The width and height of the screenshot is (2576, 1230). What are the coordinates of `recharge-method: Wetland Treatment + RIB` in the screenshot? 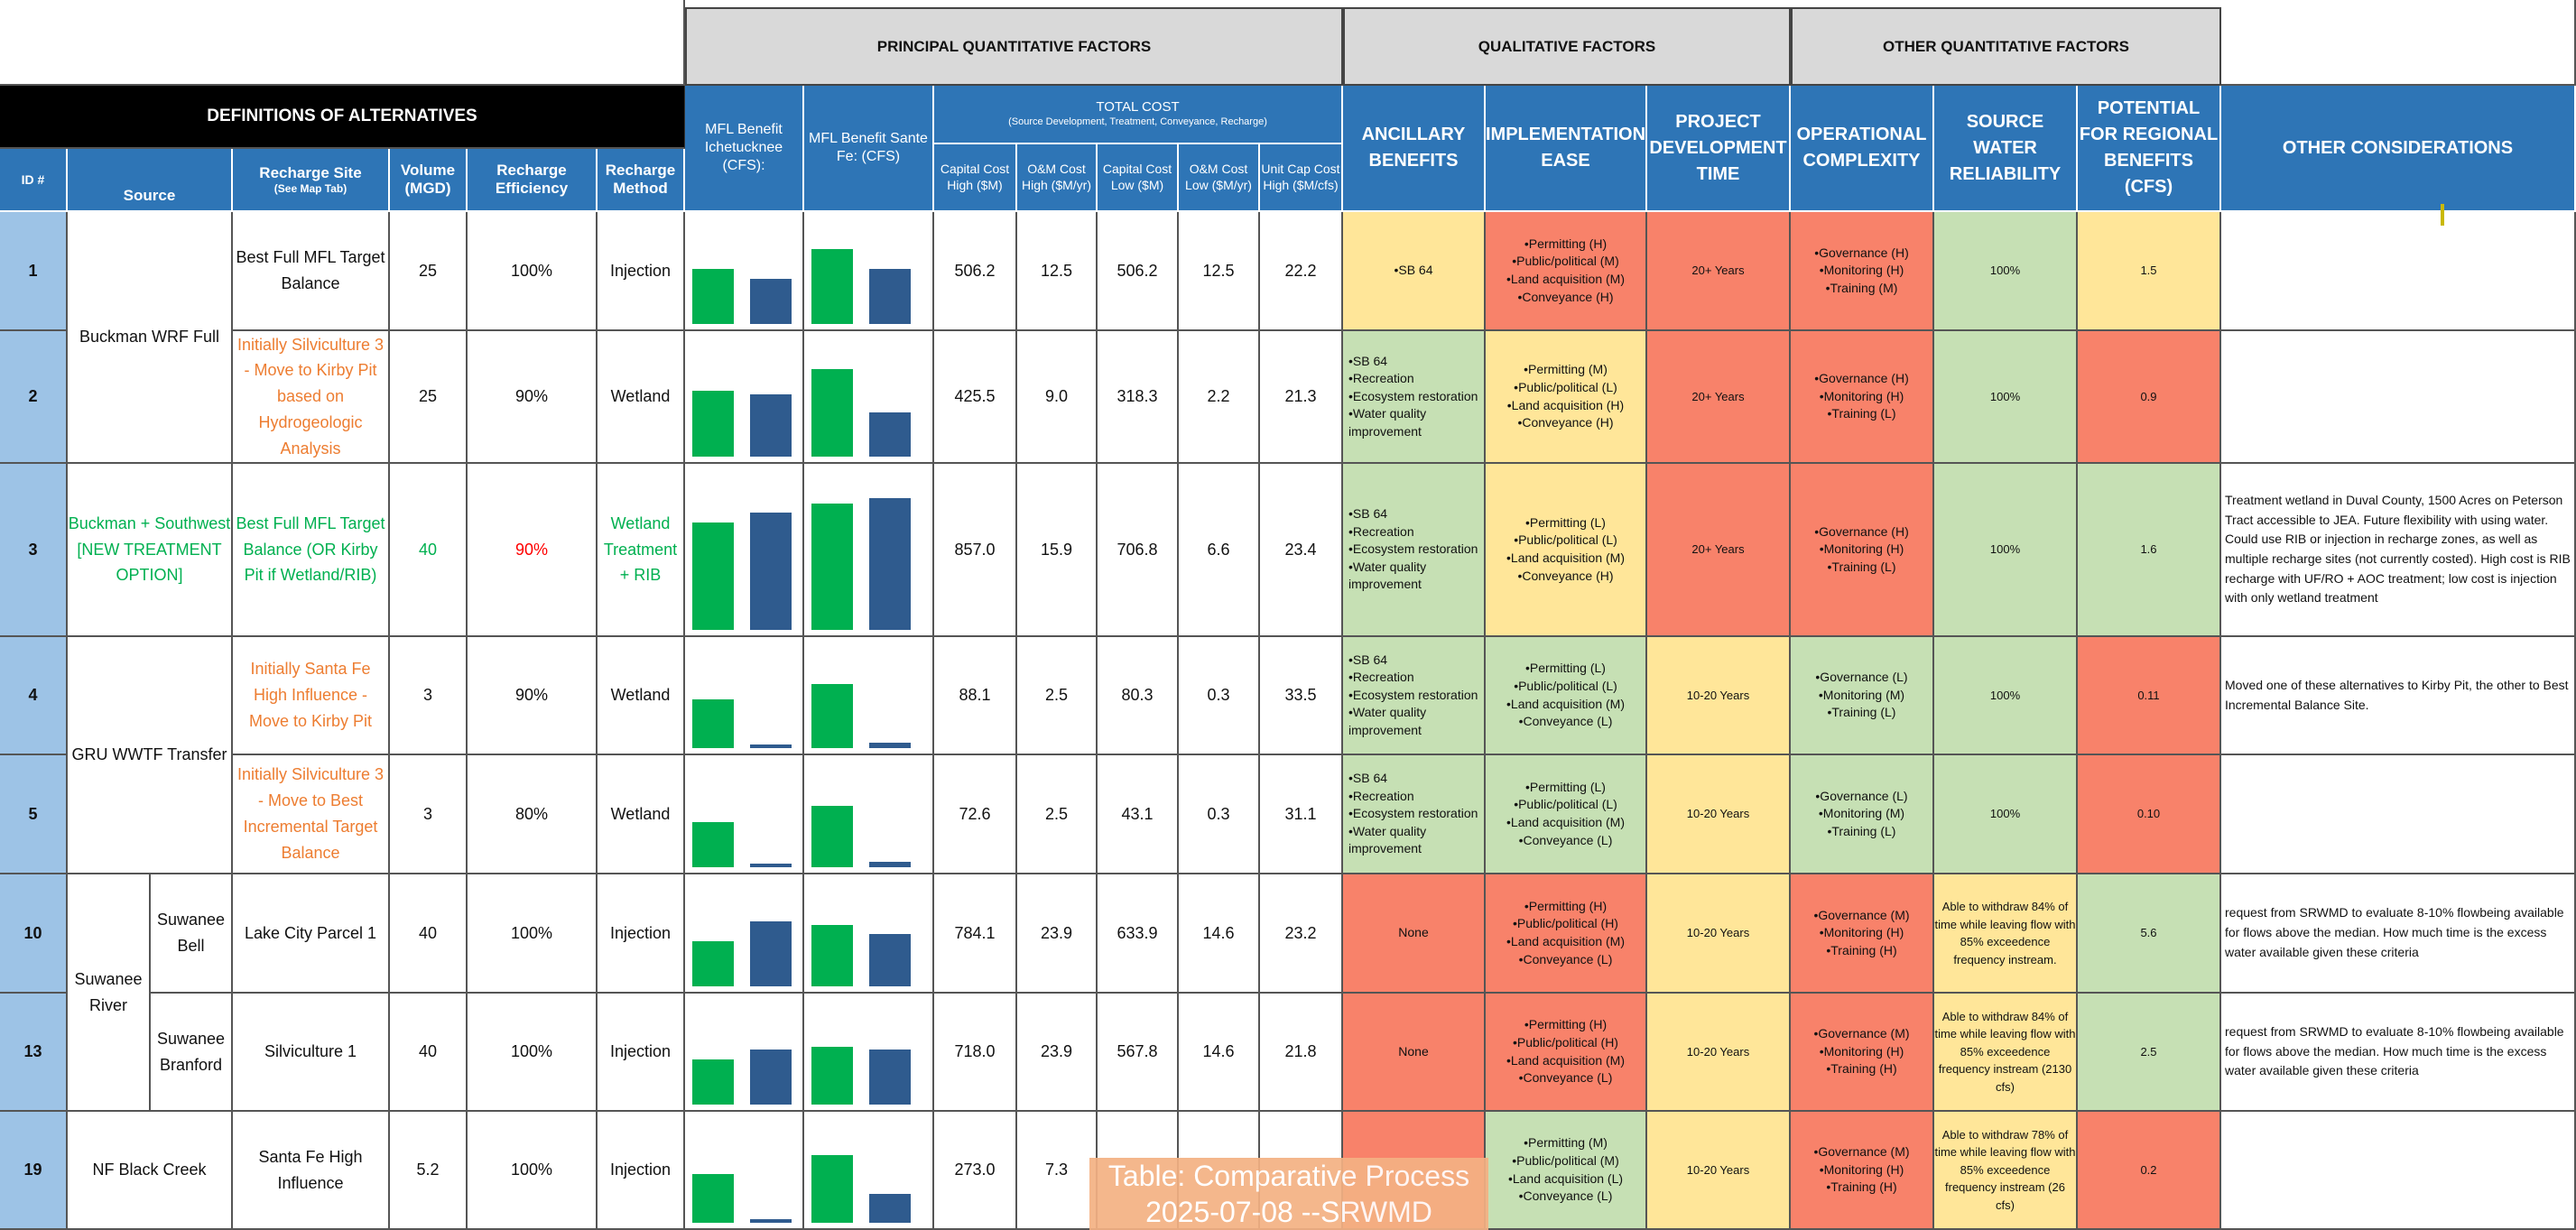 It's located at (641, 550).